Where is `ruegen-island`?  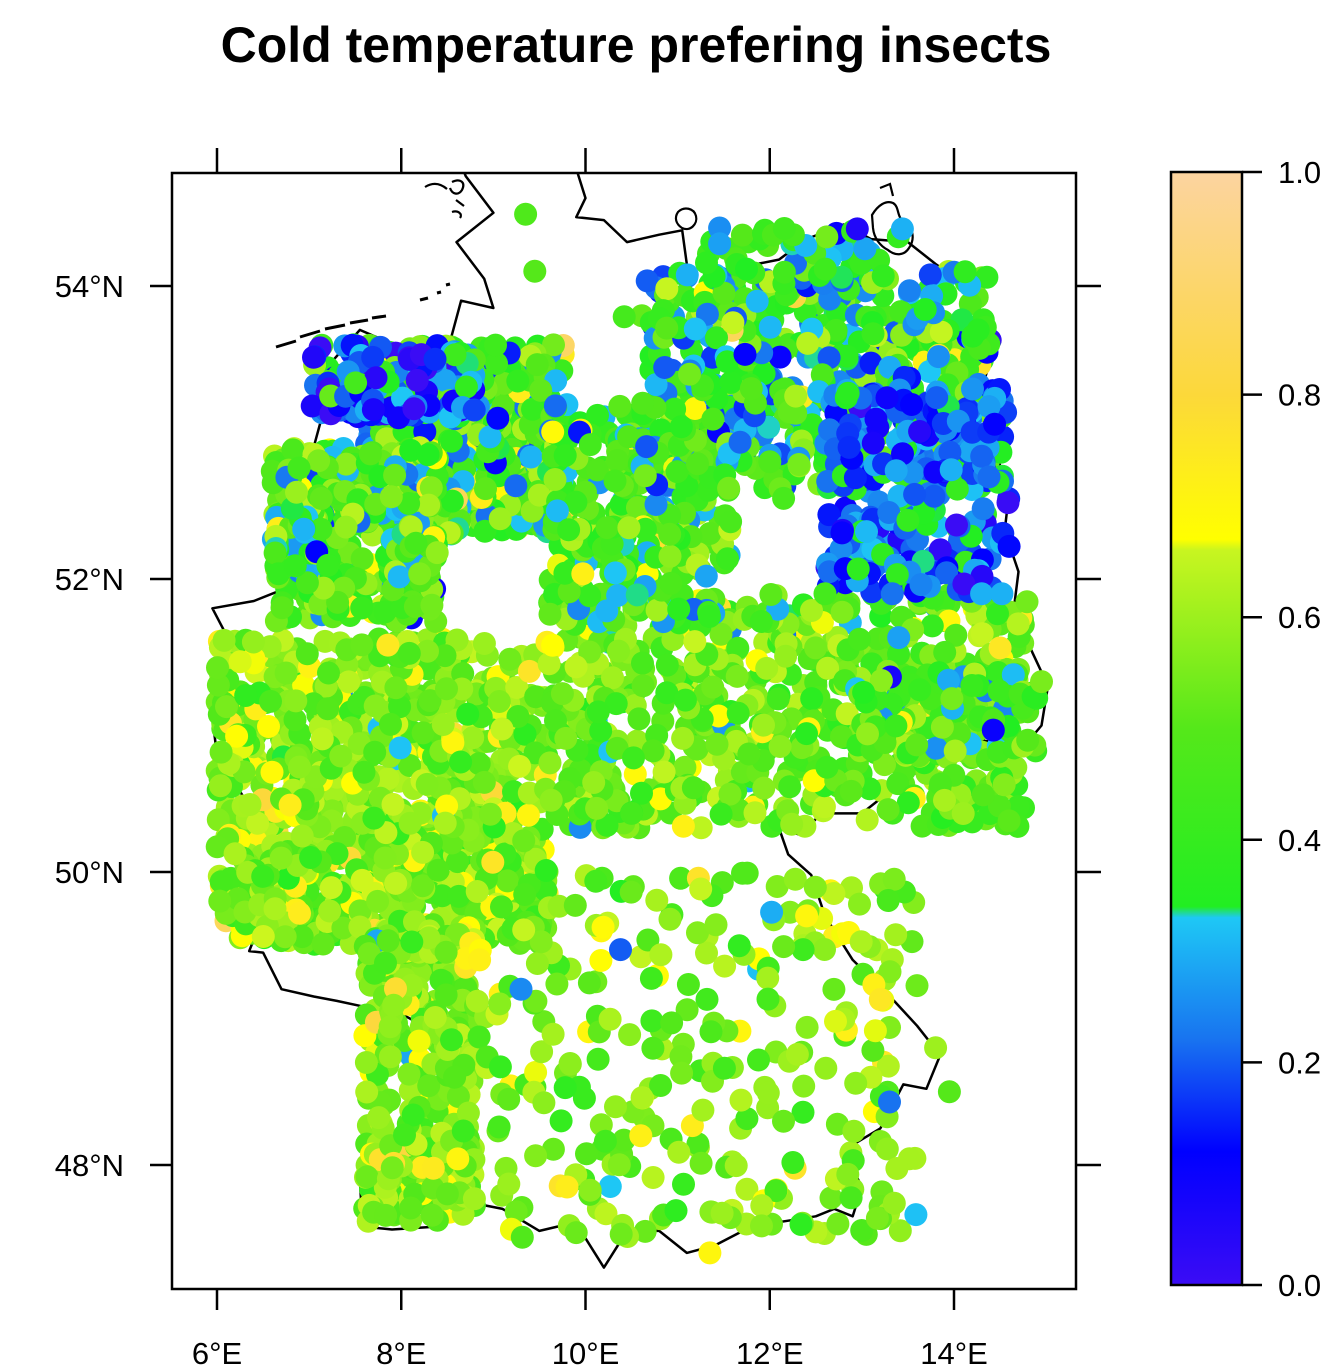
ruegen-island is located at coordinates (892, 219).